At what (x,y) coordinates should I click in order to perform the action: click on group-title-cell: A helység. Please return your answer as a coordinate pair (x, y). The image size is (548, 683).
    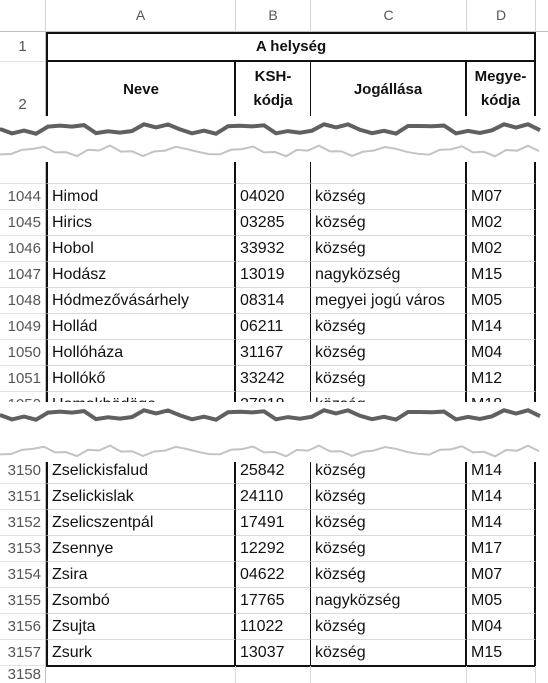
    Looking at the image, I should click on (291, 47).